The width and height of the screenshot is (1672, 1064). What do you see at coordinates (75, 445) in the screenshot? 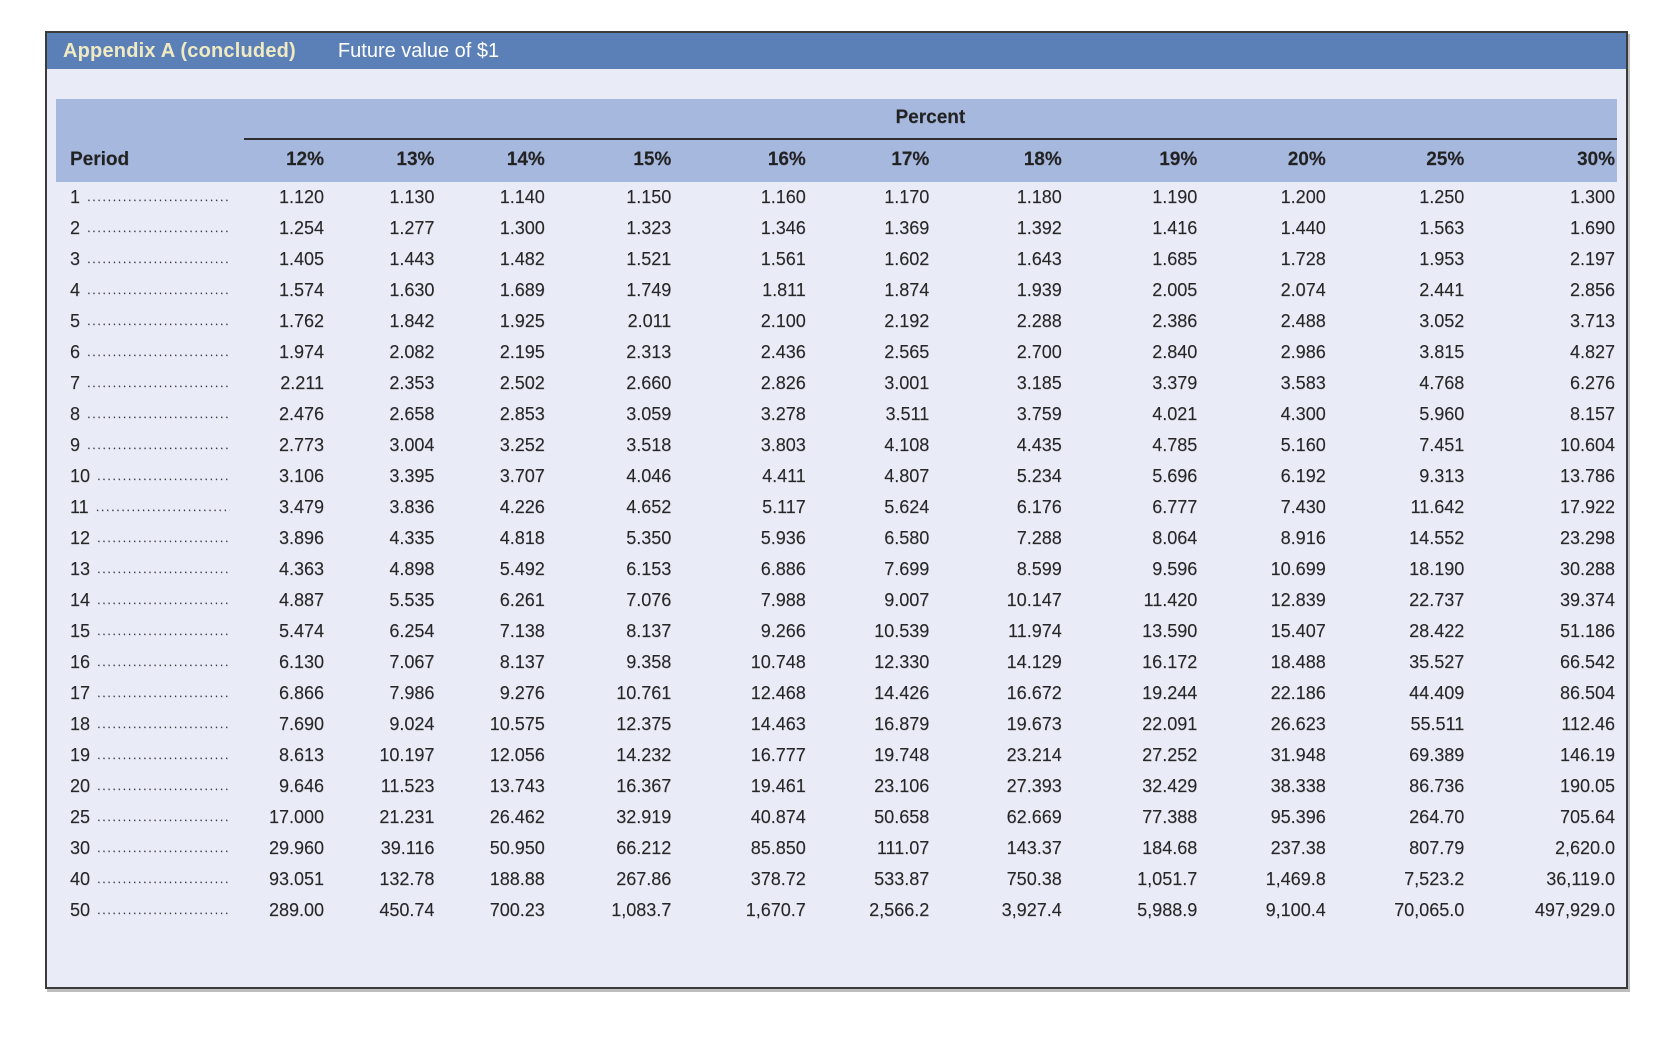
I see `period-number: 9` at bounding box center [75, 445].